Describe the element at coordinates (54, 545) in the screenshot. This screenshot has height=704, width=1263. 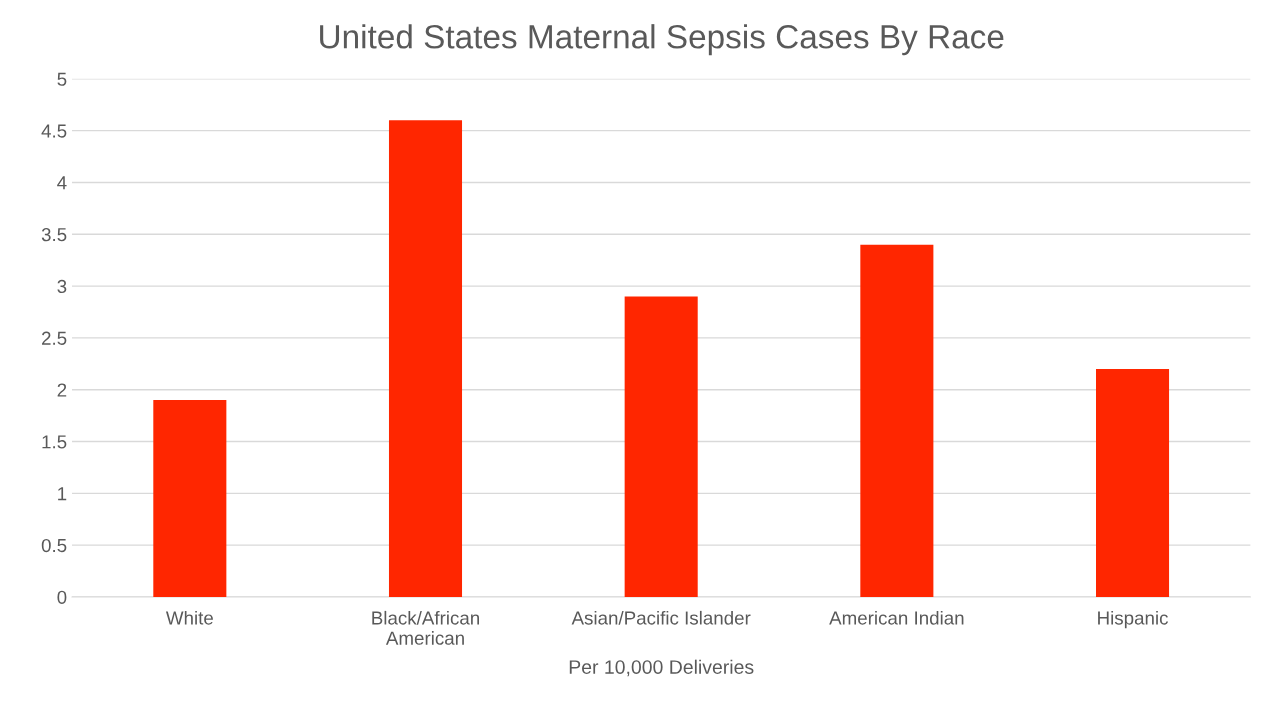
I see `y-tick-label: 0.5` at that location.